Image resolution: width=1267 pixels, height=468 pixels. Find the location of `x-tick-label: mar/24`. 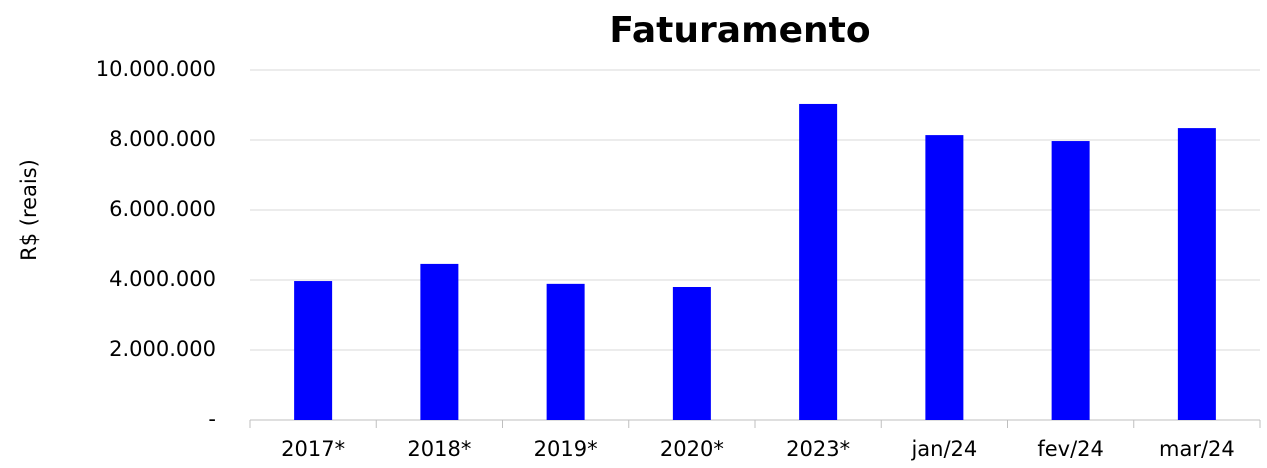

x-tick-label: mar/24 is located at coordinates (1197, 449).